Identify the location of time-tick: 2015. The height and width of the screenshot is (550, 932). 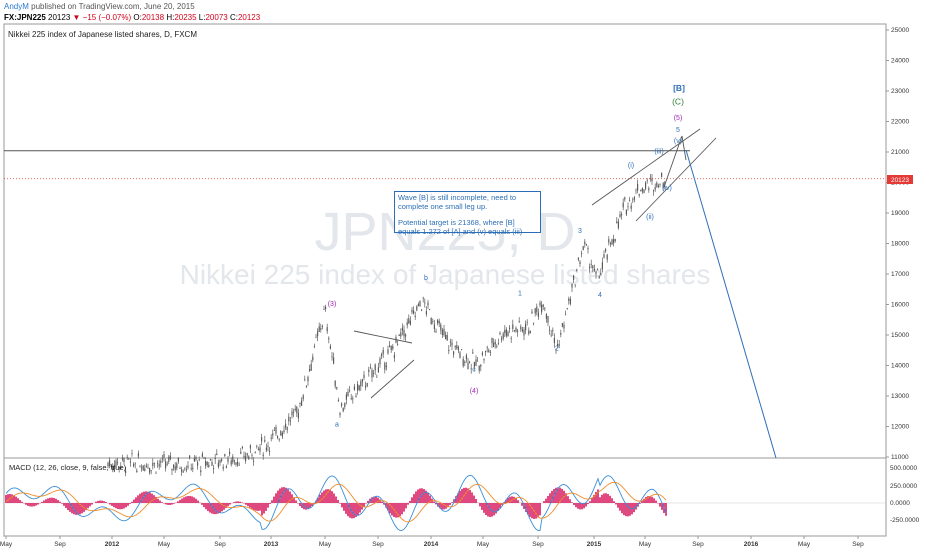
(594, 544).